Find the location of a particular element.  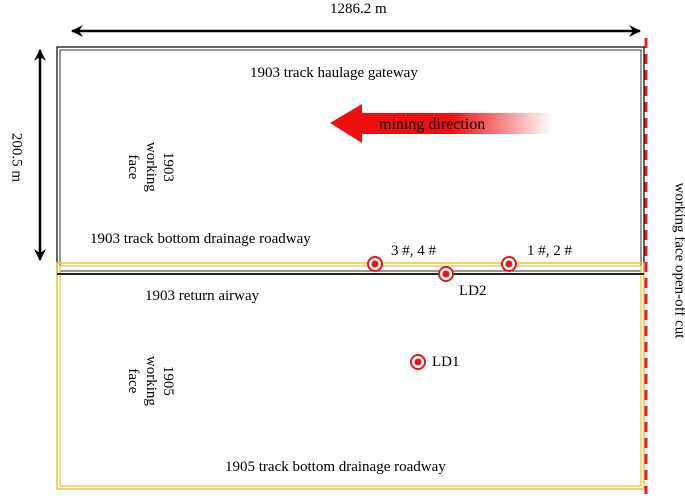

bottom-drainage-1905-label: 1905 track bottom drainage roadway is located at coordinates (335, 467).